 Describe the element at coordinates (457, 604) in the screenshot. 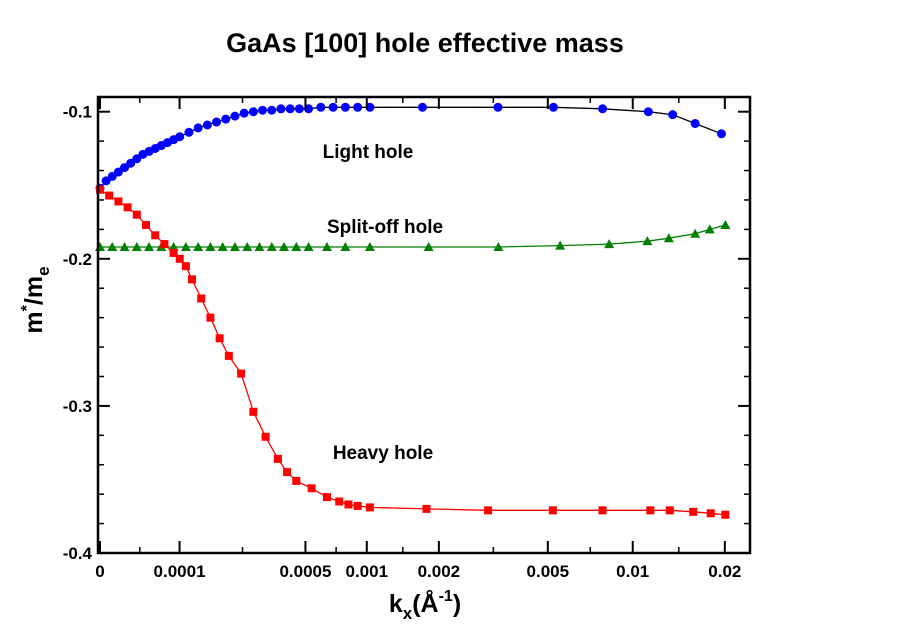

I see `x-axis-label-paren-close: )` at that location.